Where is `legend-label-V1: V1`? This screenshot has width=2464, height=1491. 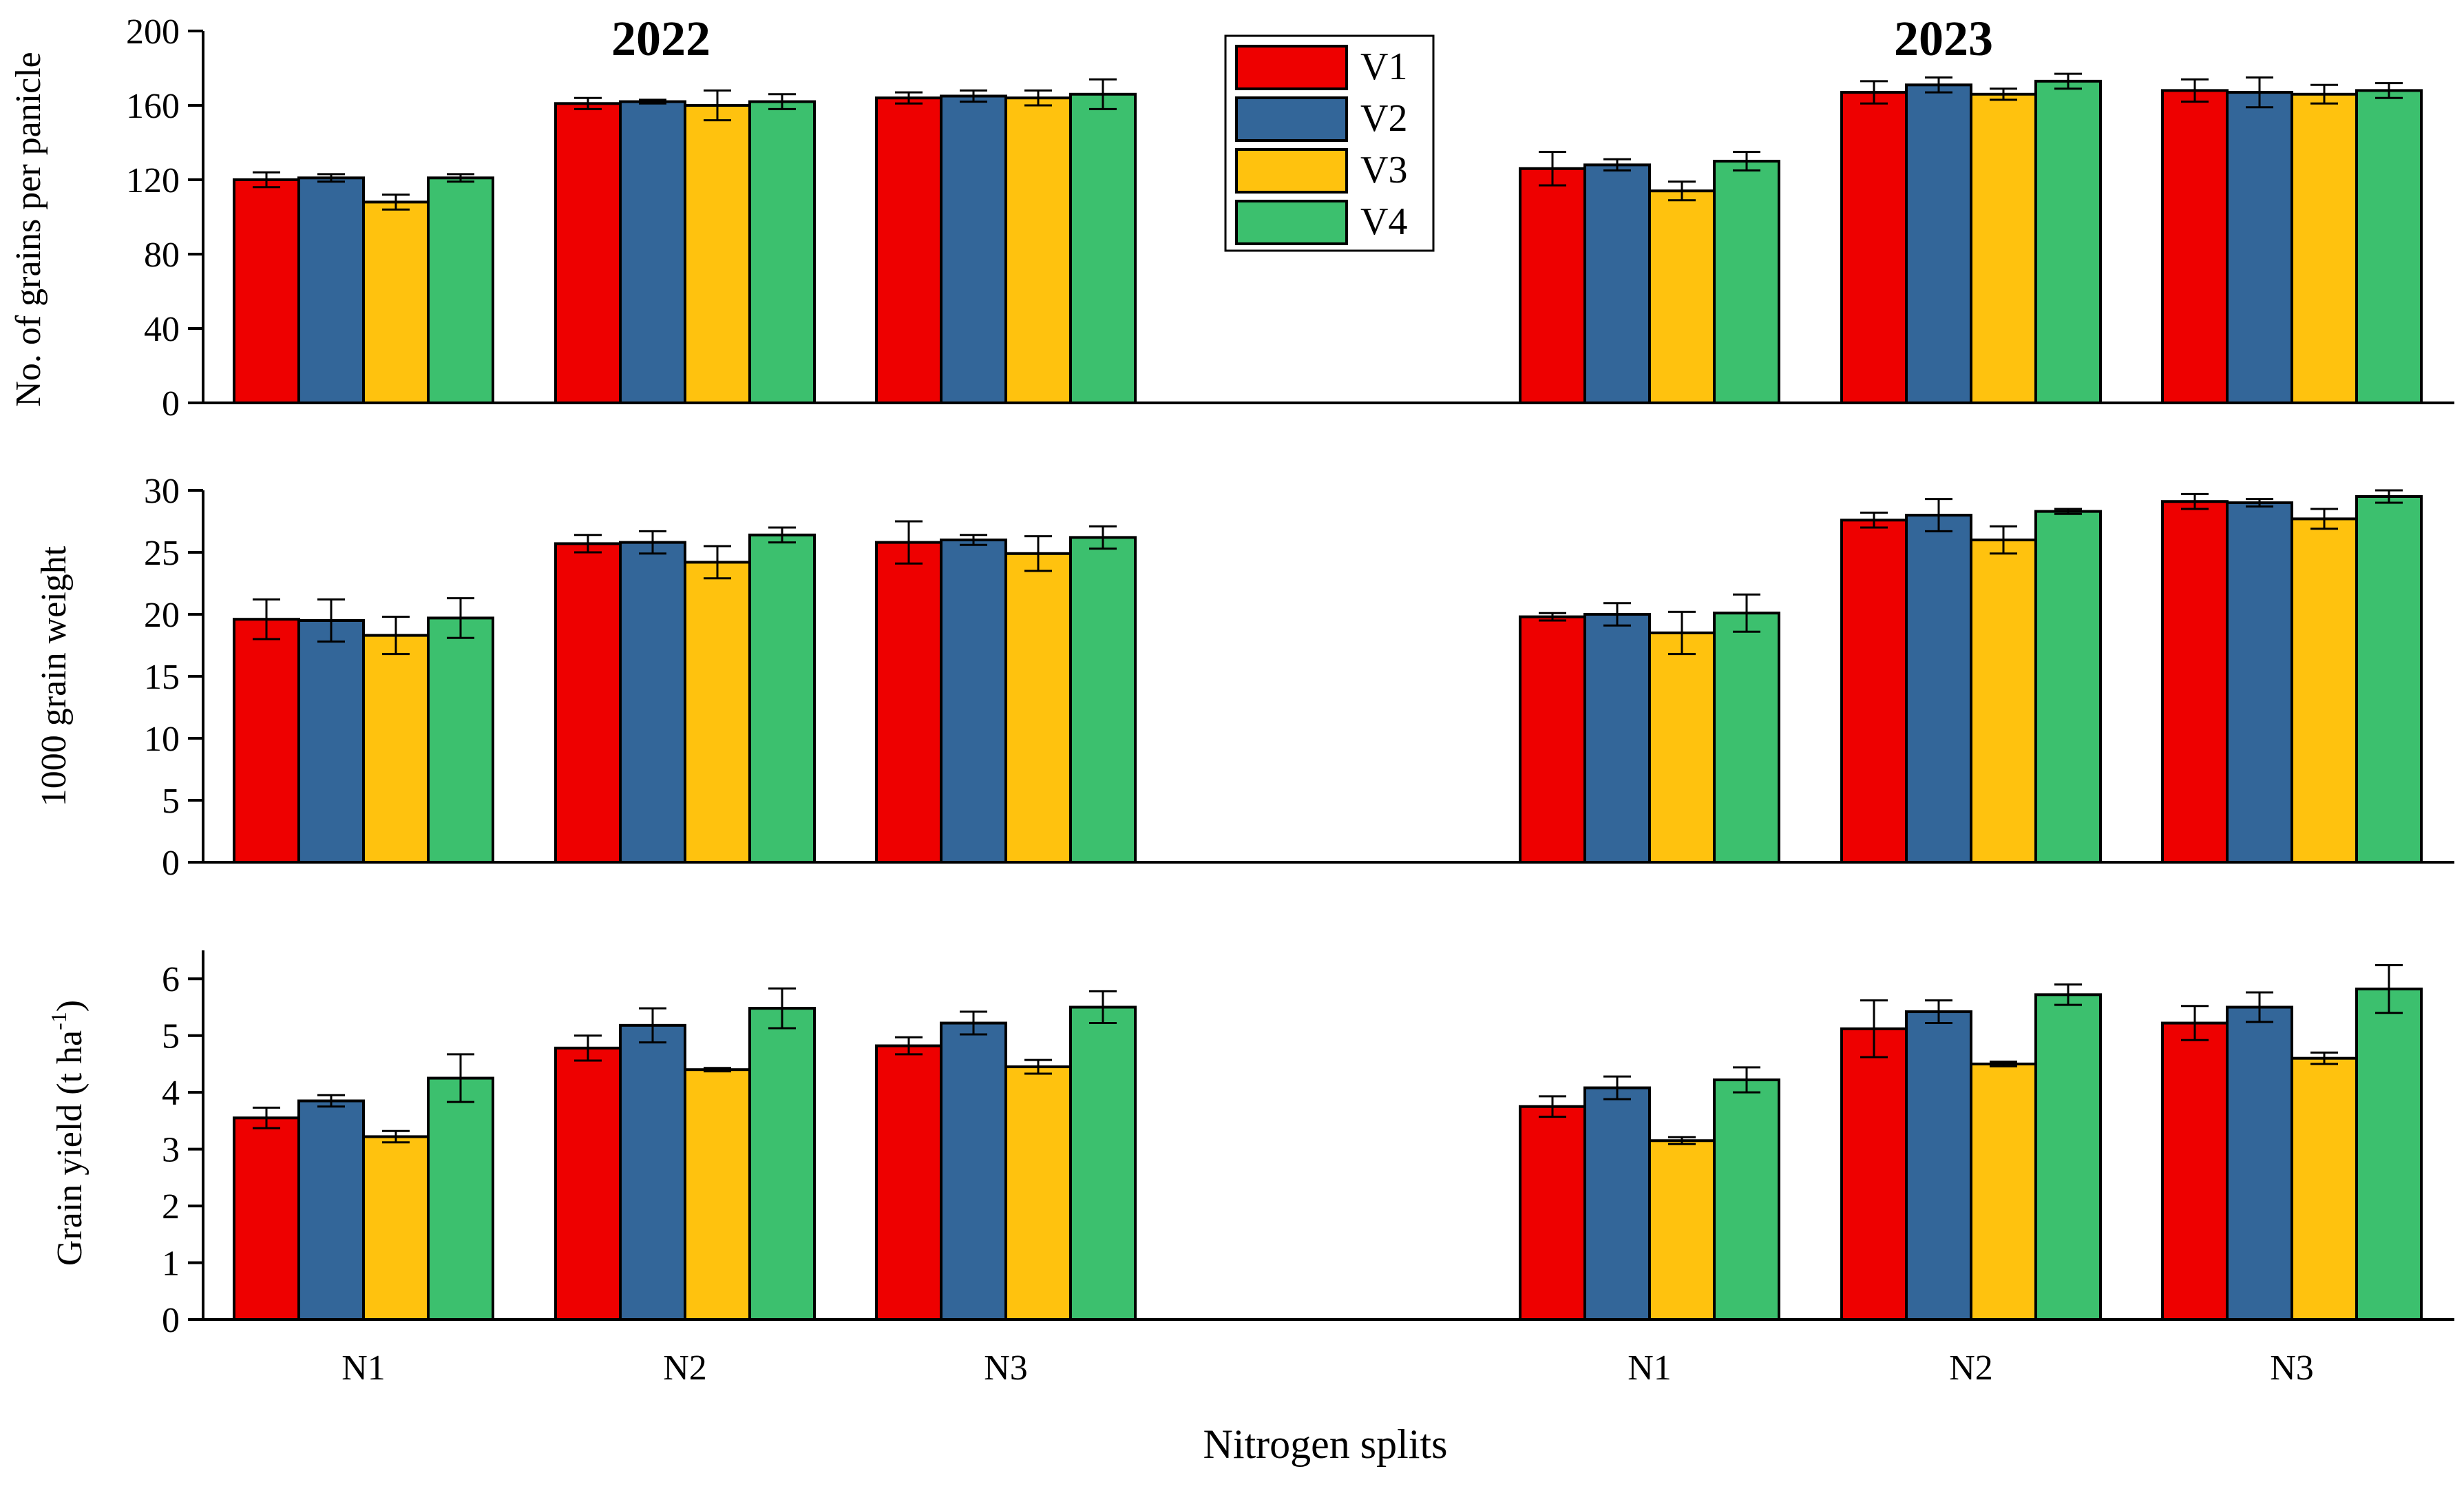 legend-label-V1: V1 is located at coordinates (1383, 66).